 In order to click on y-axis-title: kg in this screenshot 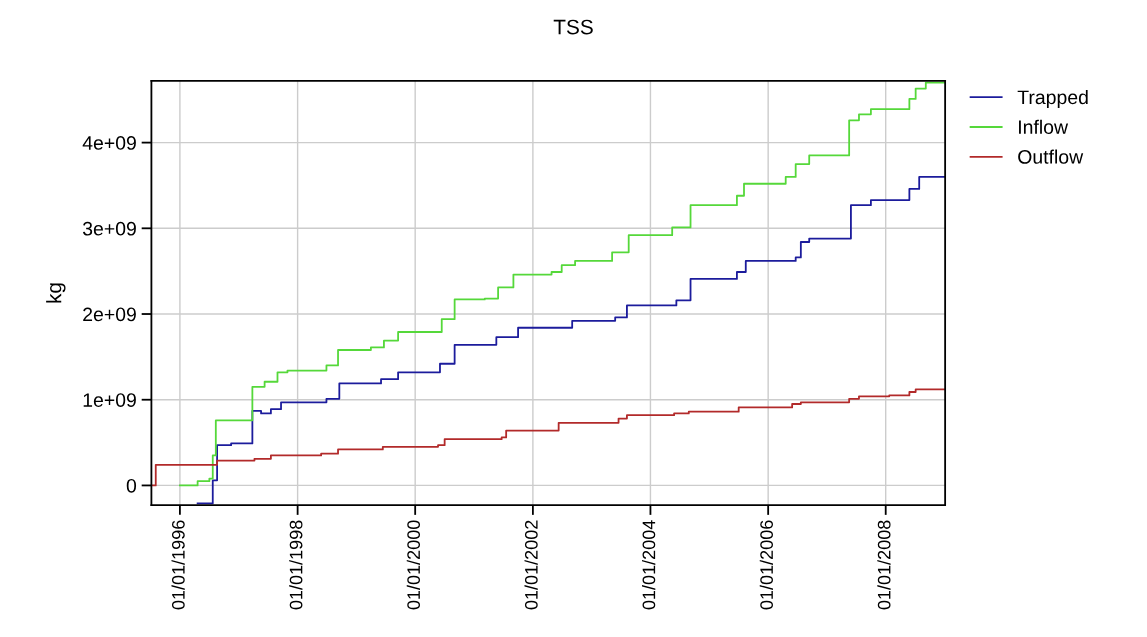, I will do `click(56, 293)`.